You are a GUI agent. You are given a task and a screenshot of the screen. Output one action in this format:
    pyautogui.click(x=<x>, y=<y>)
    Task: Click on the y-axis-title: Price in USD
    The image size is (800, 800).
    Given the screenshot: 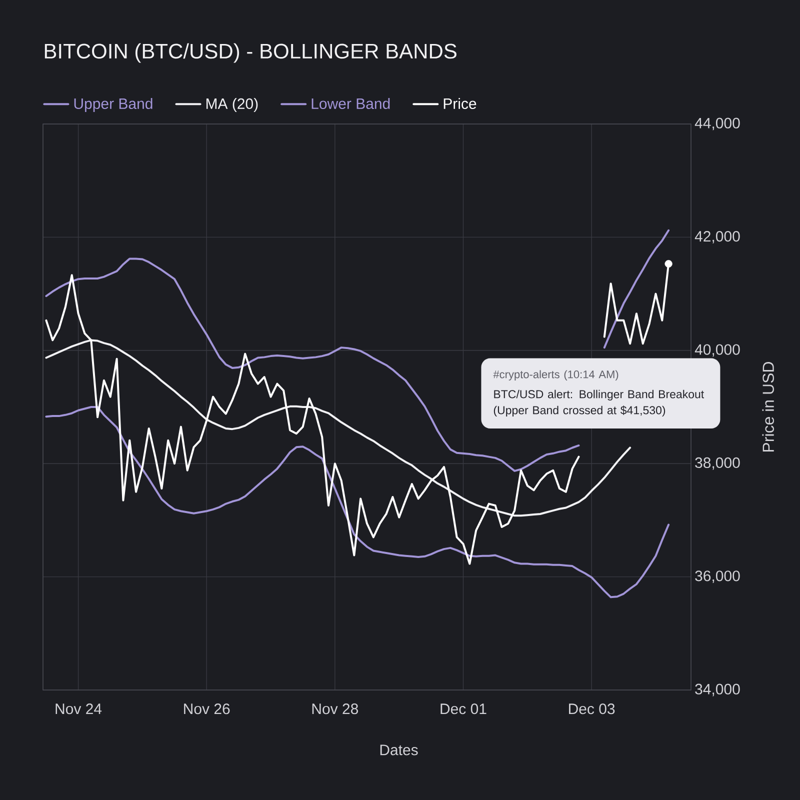 What is the action you would take?
    pyautogui.click(x=768, y=407)
    